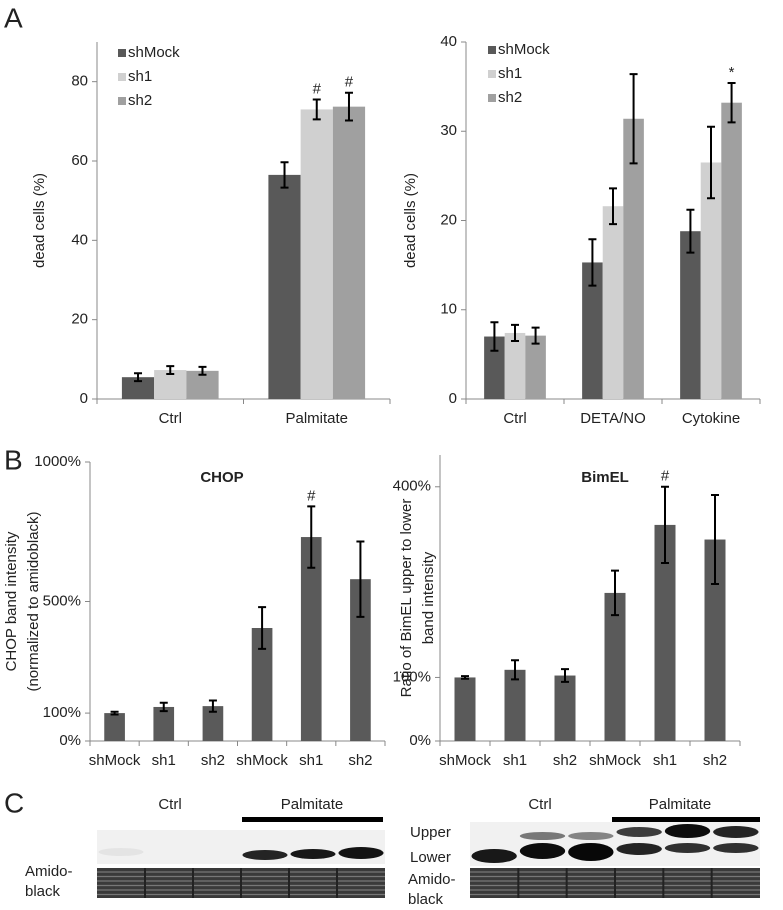 This screenshot has height=910, width=783. I want to click on legend-label: sh1, so click(140, 76).